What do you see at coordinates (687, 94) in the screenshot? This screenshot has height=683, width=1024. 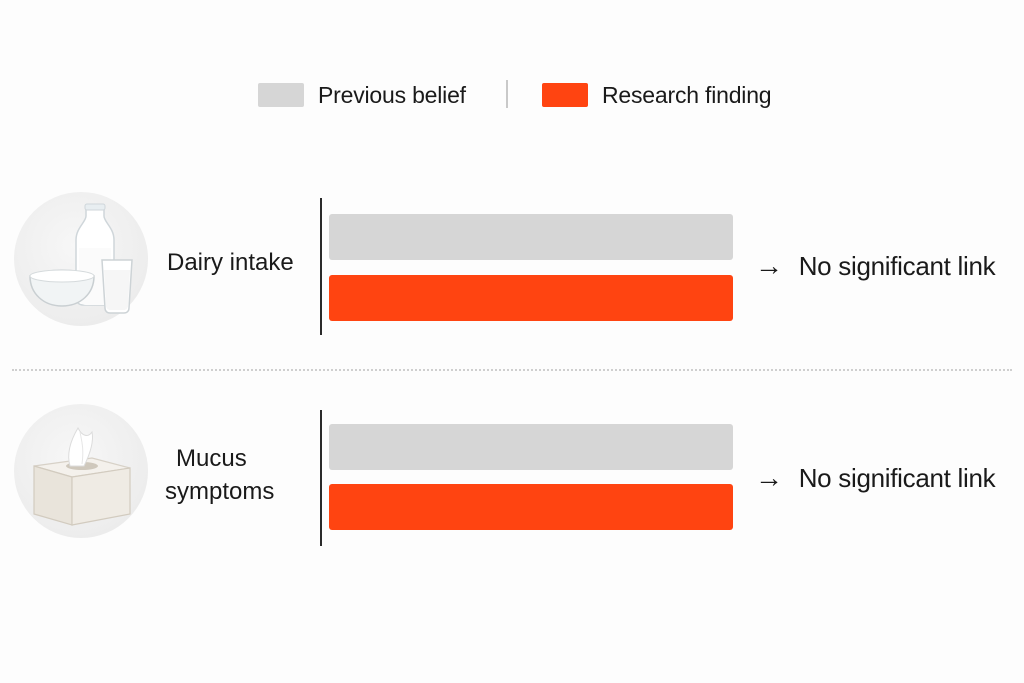 I see `legend-label-research-finding: Research finding` at bounding box center [687, 94].